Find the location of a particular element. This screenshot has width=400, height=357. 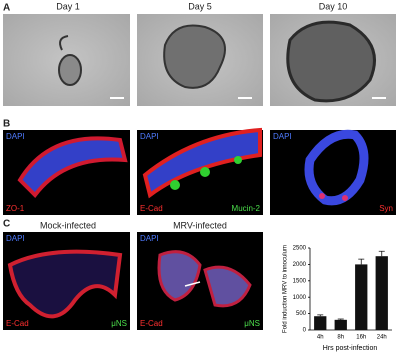

y-axis-title: Fold induction MRV to innoculum is located at coordinates (286, 289).